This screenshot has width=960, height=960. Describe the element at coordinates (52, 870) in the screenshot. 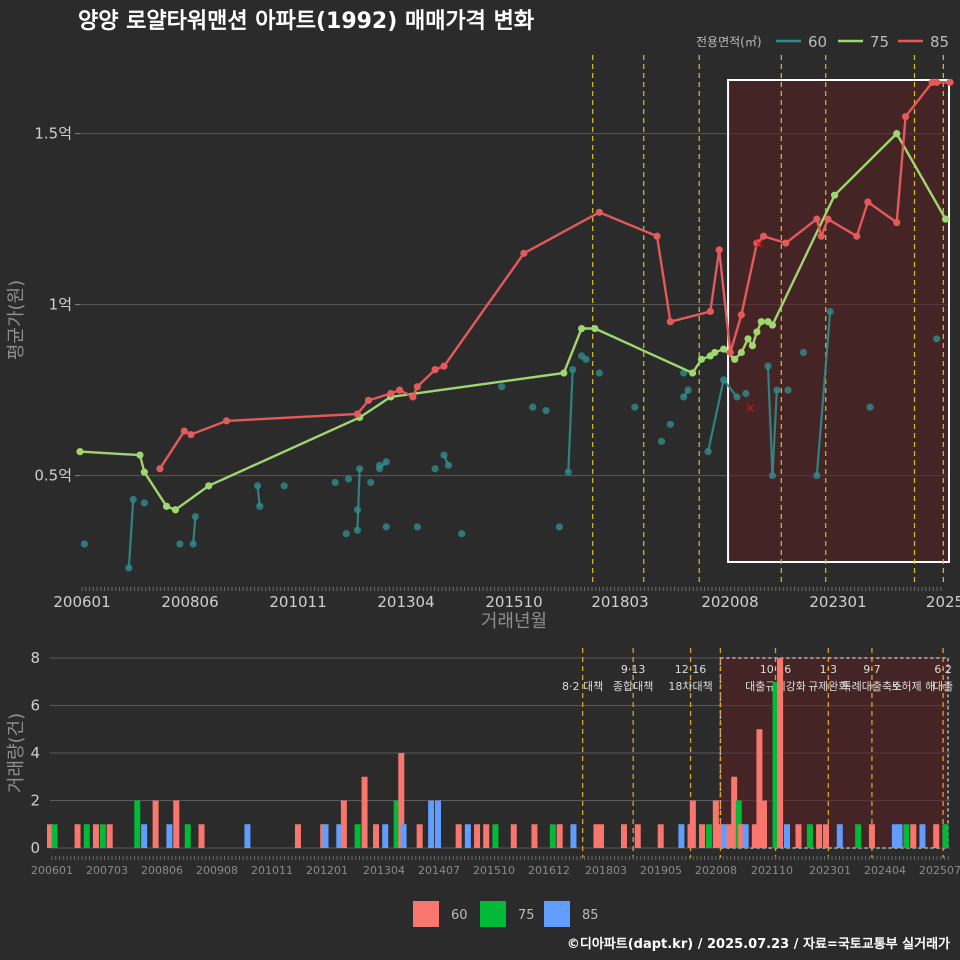

I see `x-tick-label: 200601` at that location.